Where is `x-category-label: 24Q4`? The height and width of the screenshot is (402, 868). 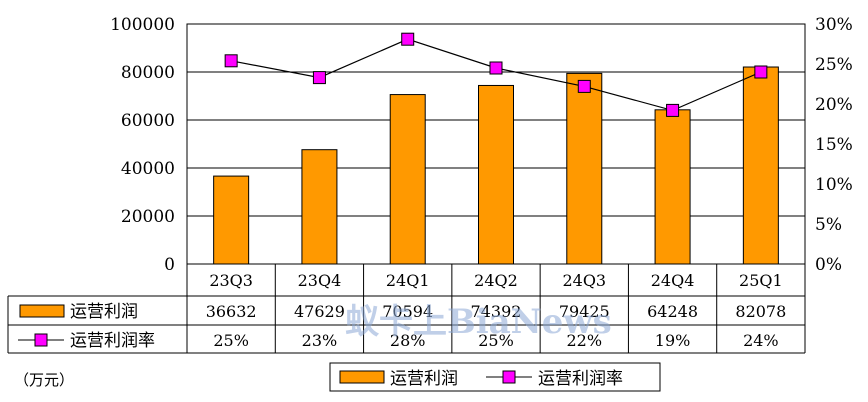
x-category-label: 24Q4 is located at coordinates (673, 280).